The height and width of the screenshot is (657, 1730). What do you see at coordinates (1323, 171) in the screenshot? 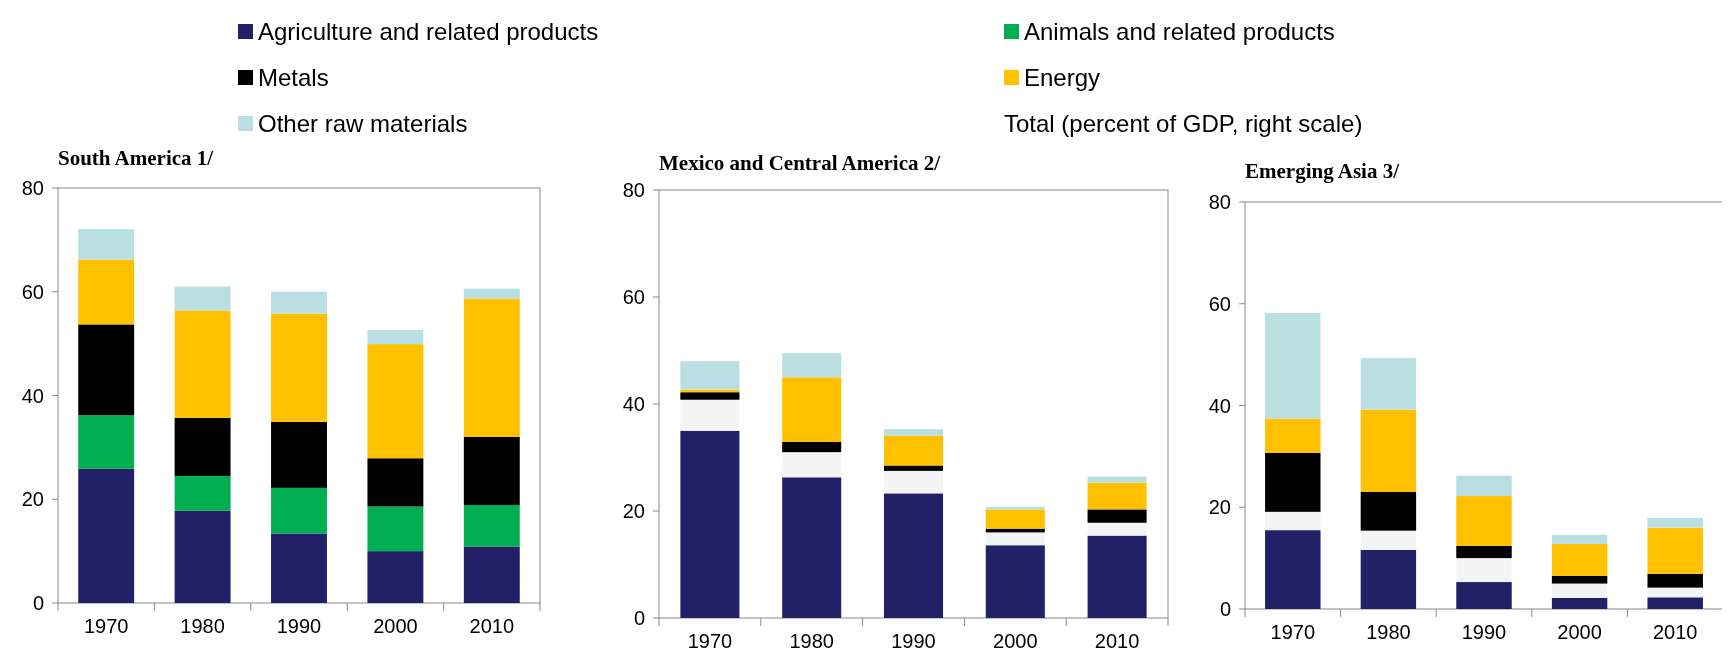
I see `chart-title: Emerging Asia 3/` at bounding box center [1323, 171].